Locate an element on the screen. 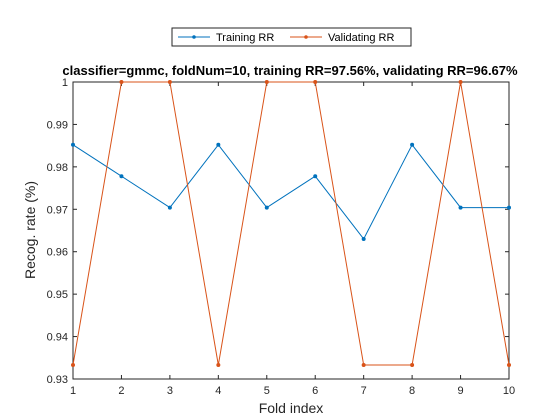 The width and height of the screenshot is (560, 420). y-tick-label: 0.96 is located at coordinates (57, 253).